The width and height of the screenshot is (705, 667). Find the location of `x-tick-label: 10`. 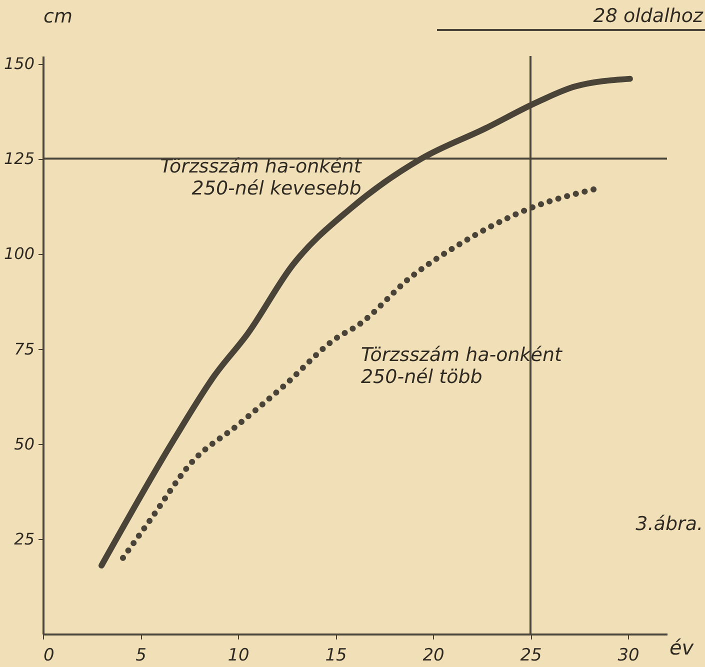

x-tick-label: 10 is located at coordinates (239, 656).